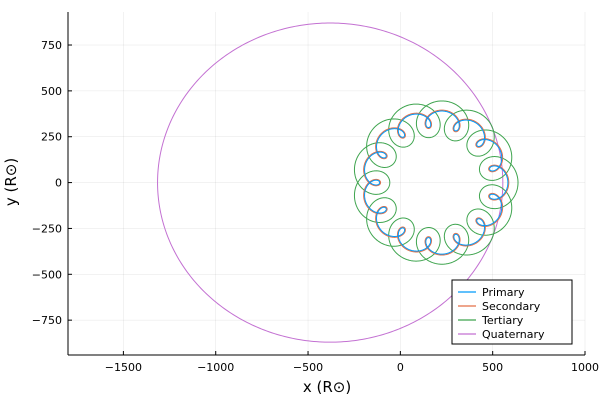 This screenshot has width=600, height=404. Describe the element at coordinates (58, 183) in the screenshot. I see `y-tick-label: 0` at that location.